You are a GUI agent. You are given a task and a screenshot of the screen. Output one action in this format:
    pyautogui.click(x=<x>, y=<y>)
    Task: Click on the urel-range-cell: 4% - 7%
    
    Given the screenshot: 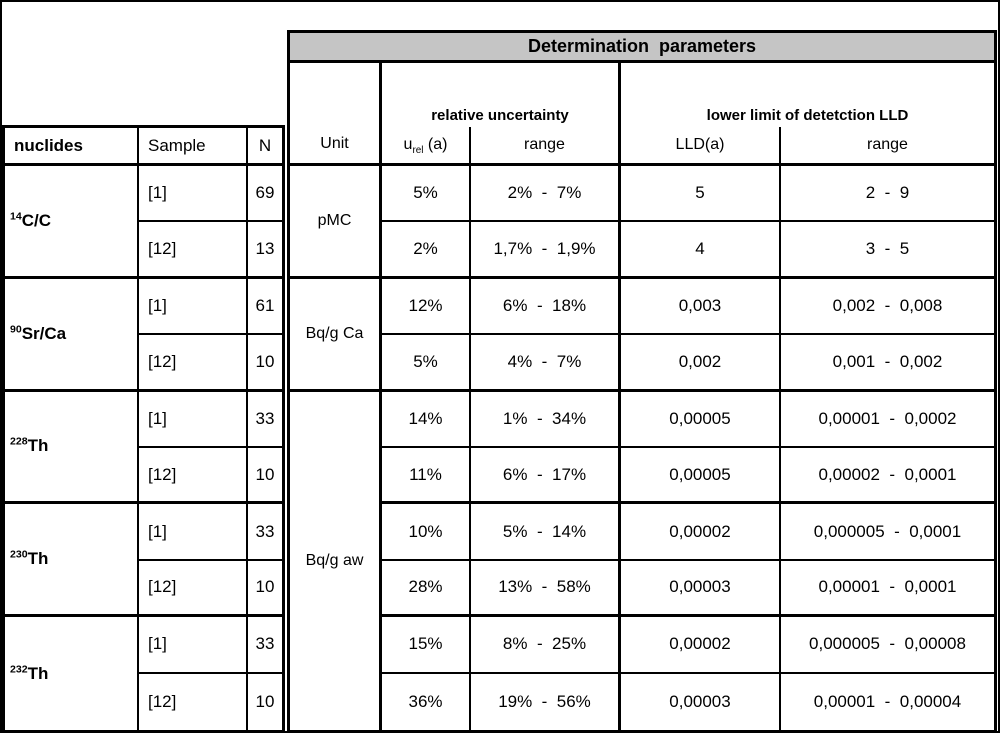 What is the action you would take?
    pyautogui.click(x=546, y=363)
    